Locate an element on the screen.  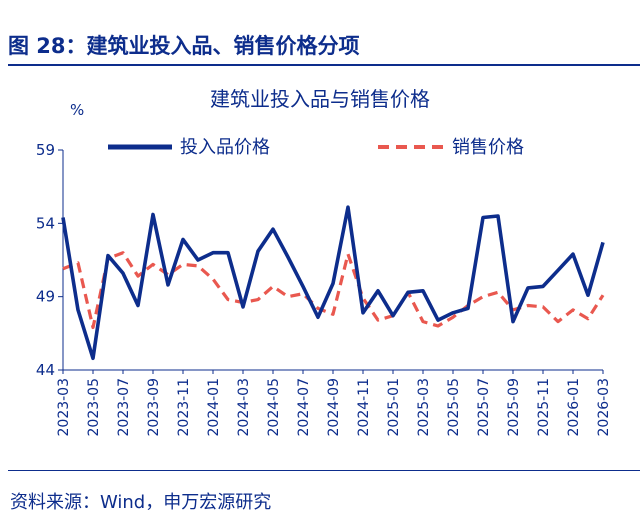
legend: 投入品价格 销售价格 is located at coordinates (316, 147).